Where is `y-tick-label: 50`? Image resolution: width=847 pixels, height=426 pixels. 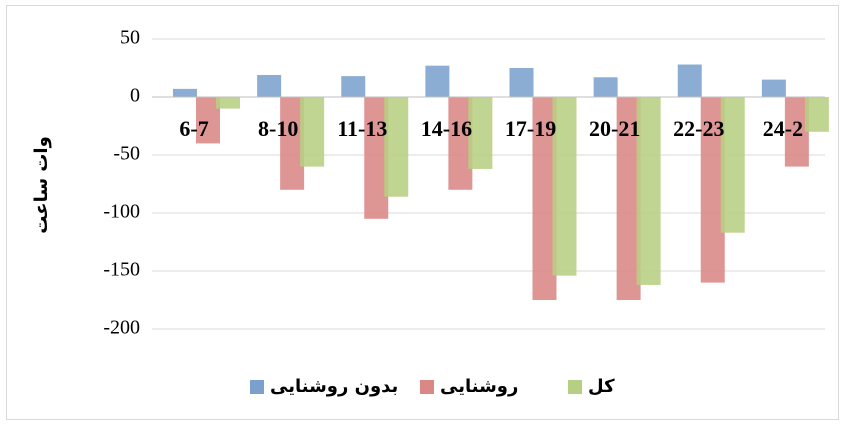
y-tick-label: 50 is located at coordinates (130, 38).